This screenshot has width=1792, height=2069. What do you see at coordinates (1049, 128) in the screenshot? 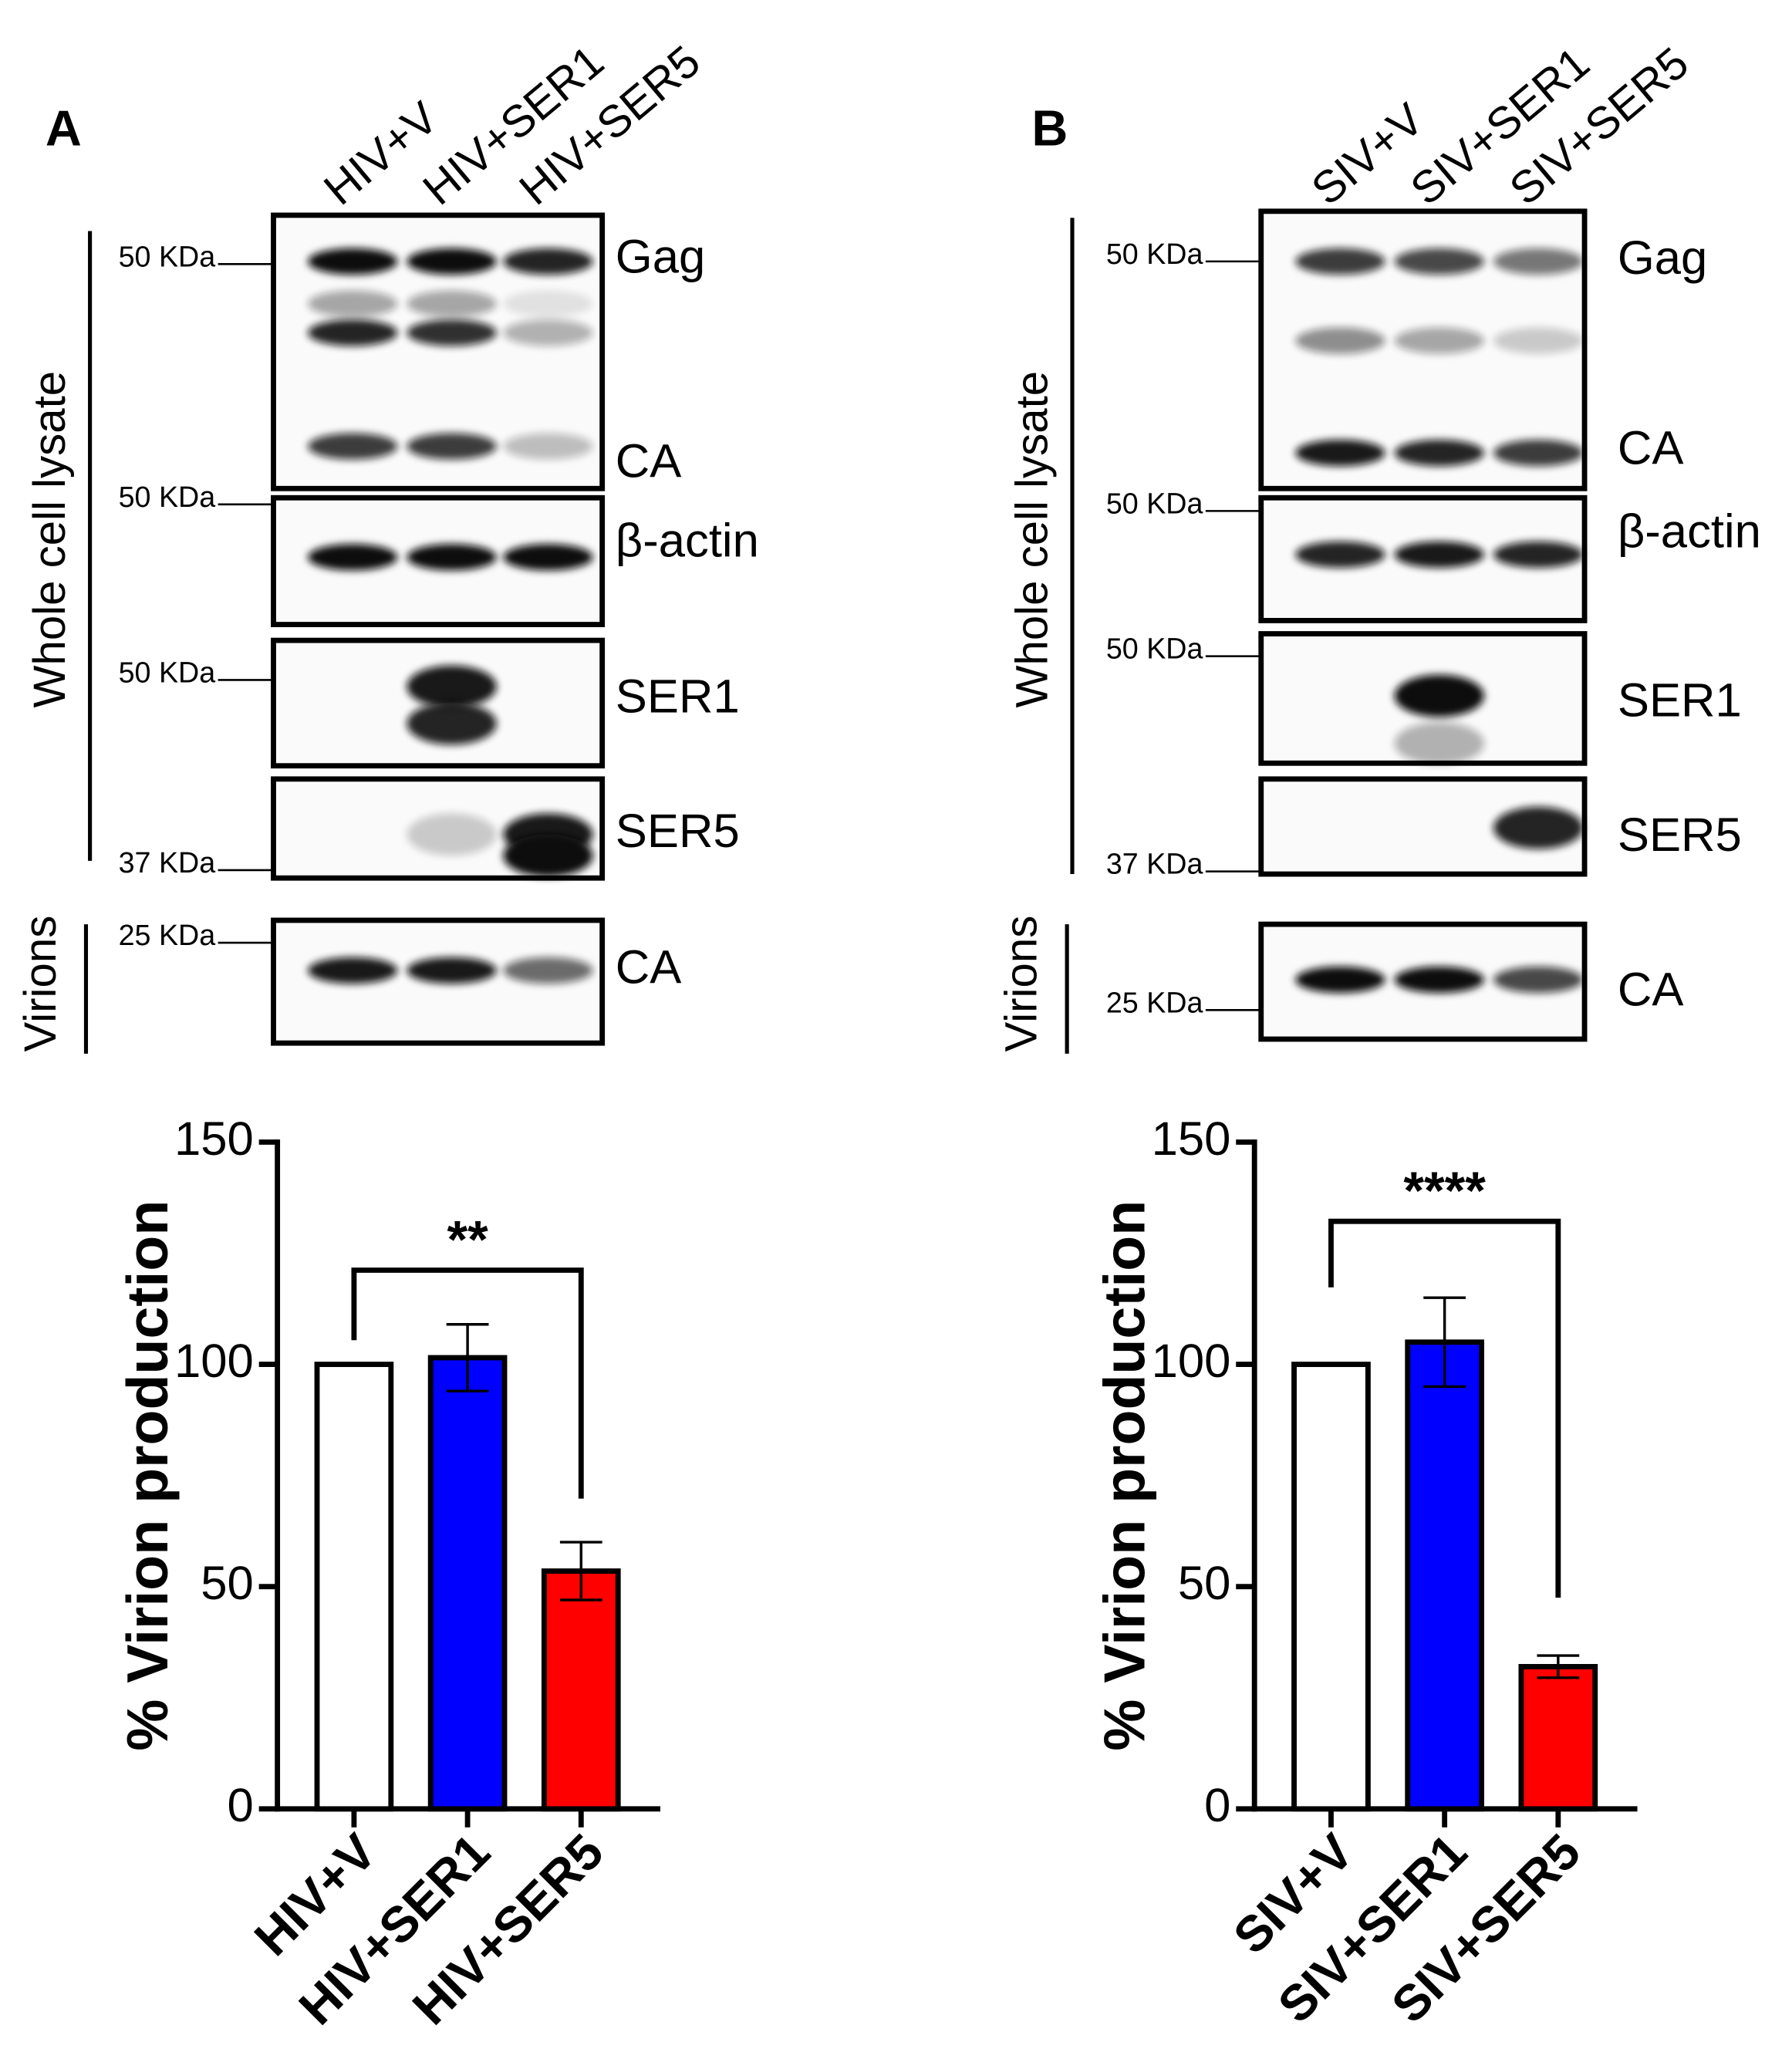
I see `panel-letter: B` at bounding box center [1049, 128].